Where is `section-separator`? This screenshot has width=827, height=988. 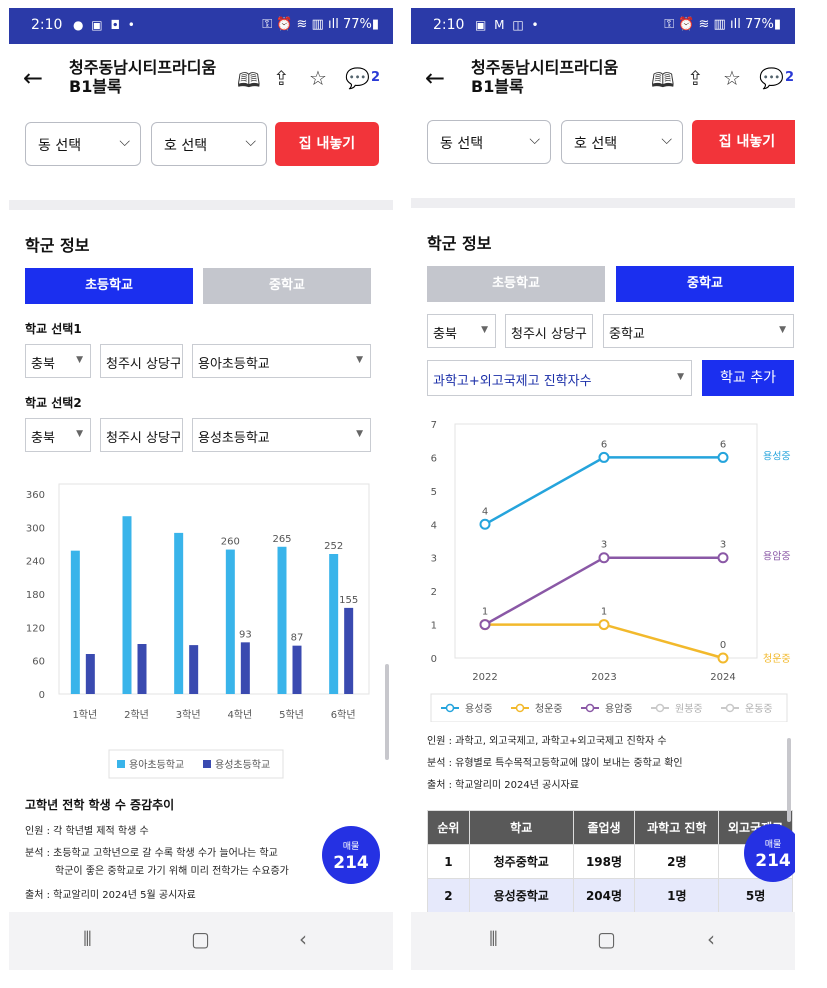 section-separator is located at coordinates (603, 203).